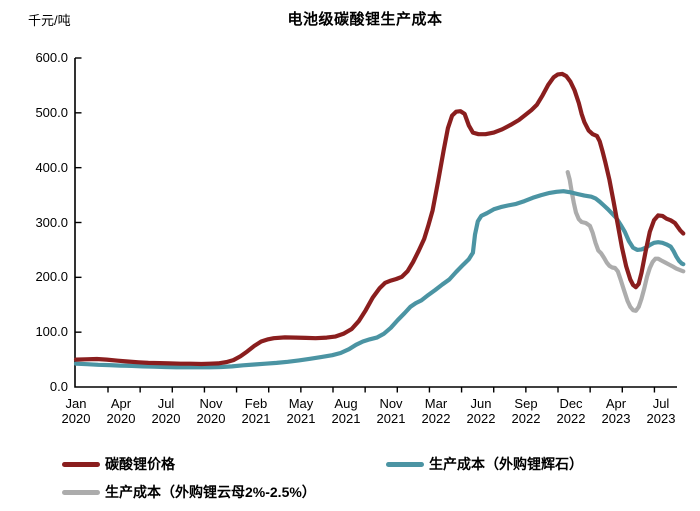  Describe the element at coordinates (661, 411) in the screenshot. I see `x-tick-label: Jul 2023` at that location.